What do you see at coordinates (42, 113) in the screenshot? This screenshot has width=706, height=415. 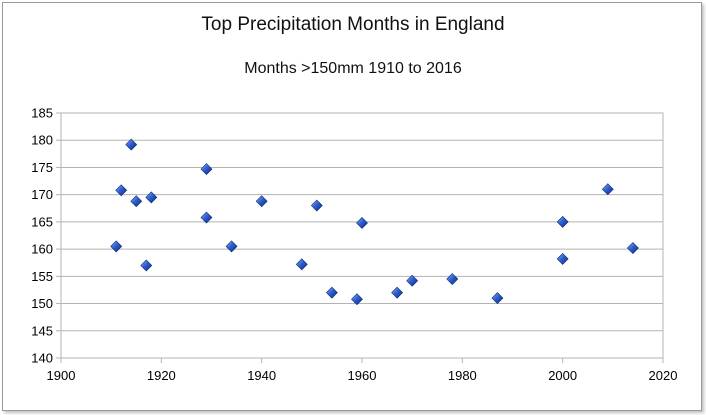 I see `y-tick-label: 185` at bounding box center [42, 113].